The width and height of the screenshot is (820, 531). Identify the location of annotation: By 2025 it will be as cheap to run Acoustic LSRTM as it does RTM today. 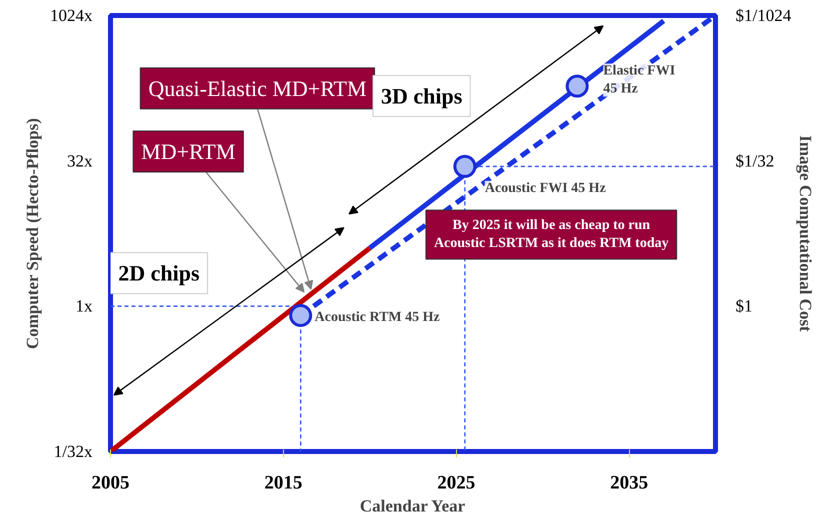
(551, 235).